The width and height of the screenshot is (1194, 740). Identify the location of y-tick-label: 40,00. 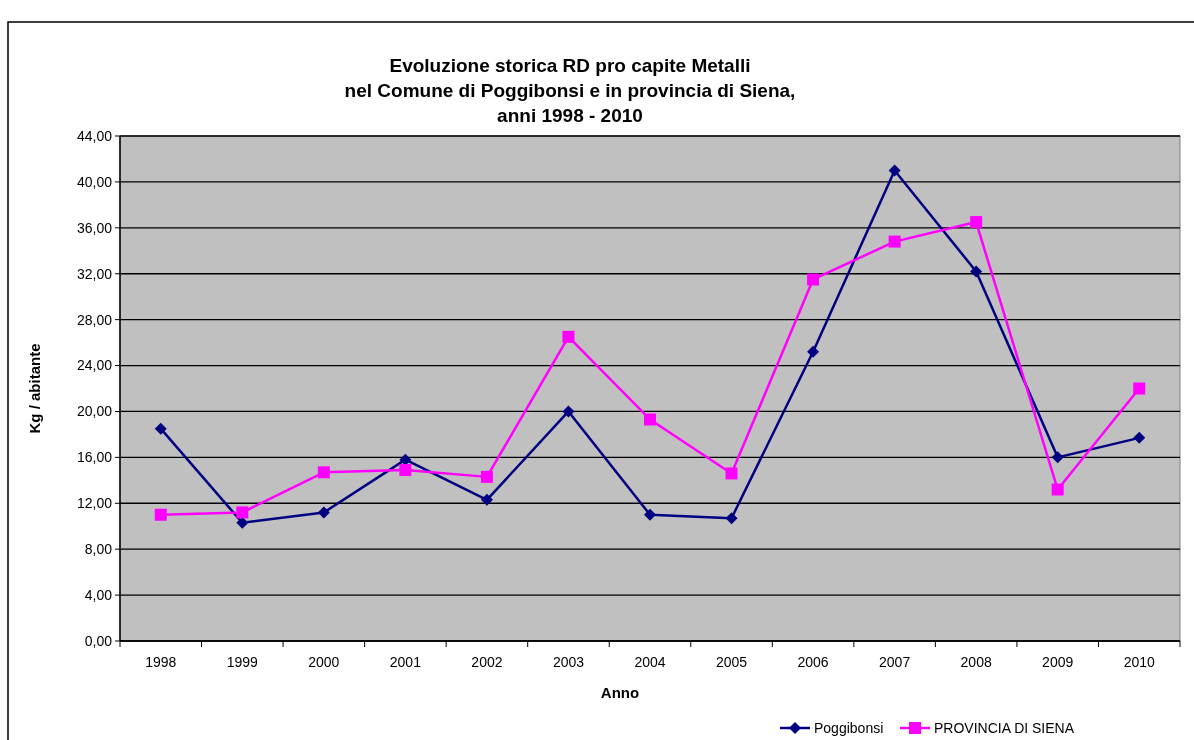
(94, 181).